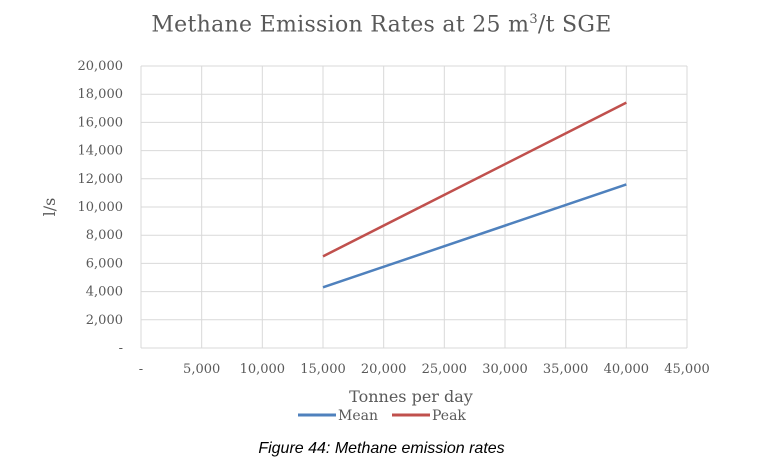 Image resolution: width=763 pixels, height=468 pixels. I want to click on y-tick-label: 12,000, so click(101, 179).